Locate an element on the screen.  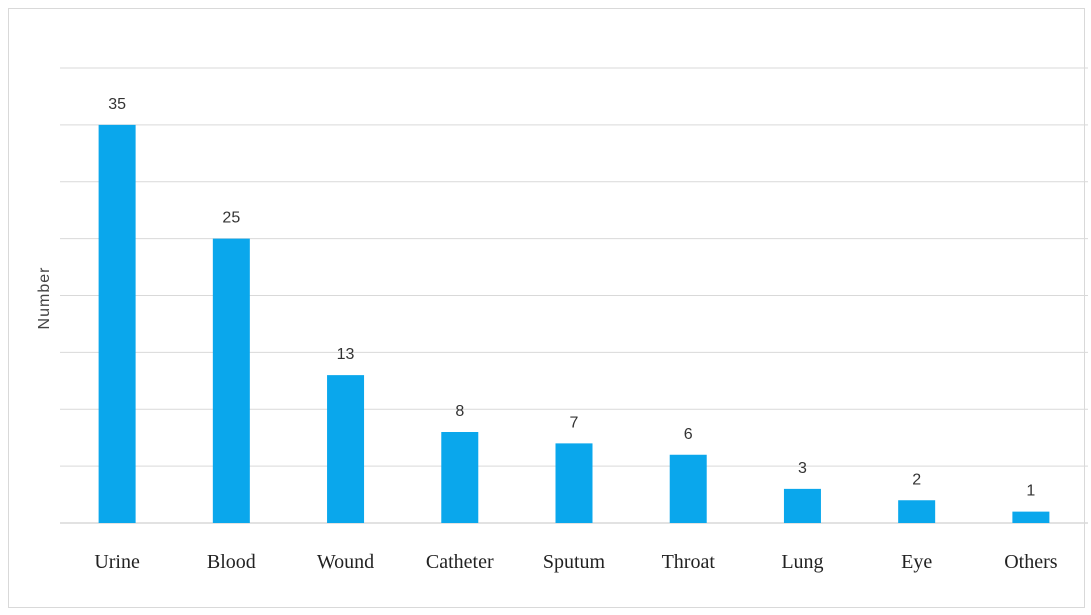
x-tick-label-lung: Lung is located at coordinates (802, 562).